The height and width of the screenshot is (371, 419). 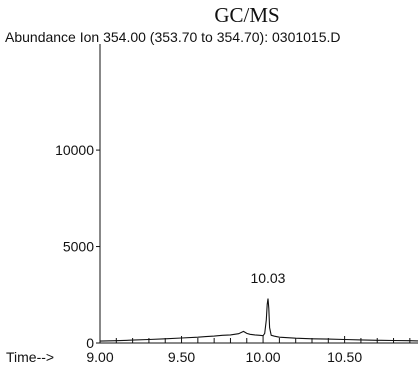 I want to click on x-tick-label: 10.00, so click(x=263, y=357).